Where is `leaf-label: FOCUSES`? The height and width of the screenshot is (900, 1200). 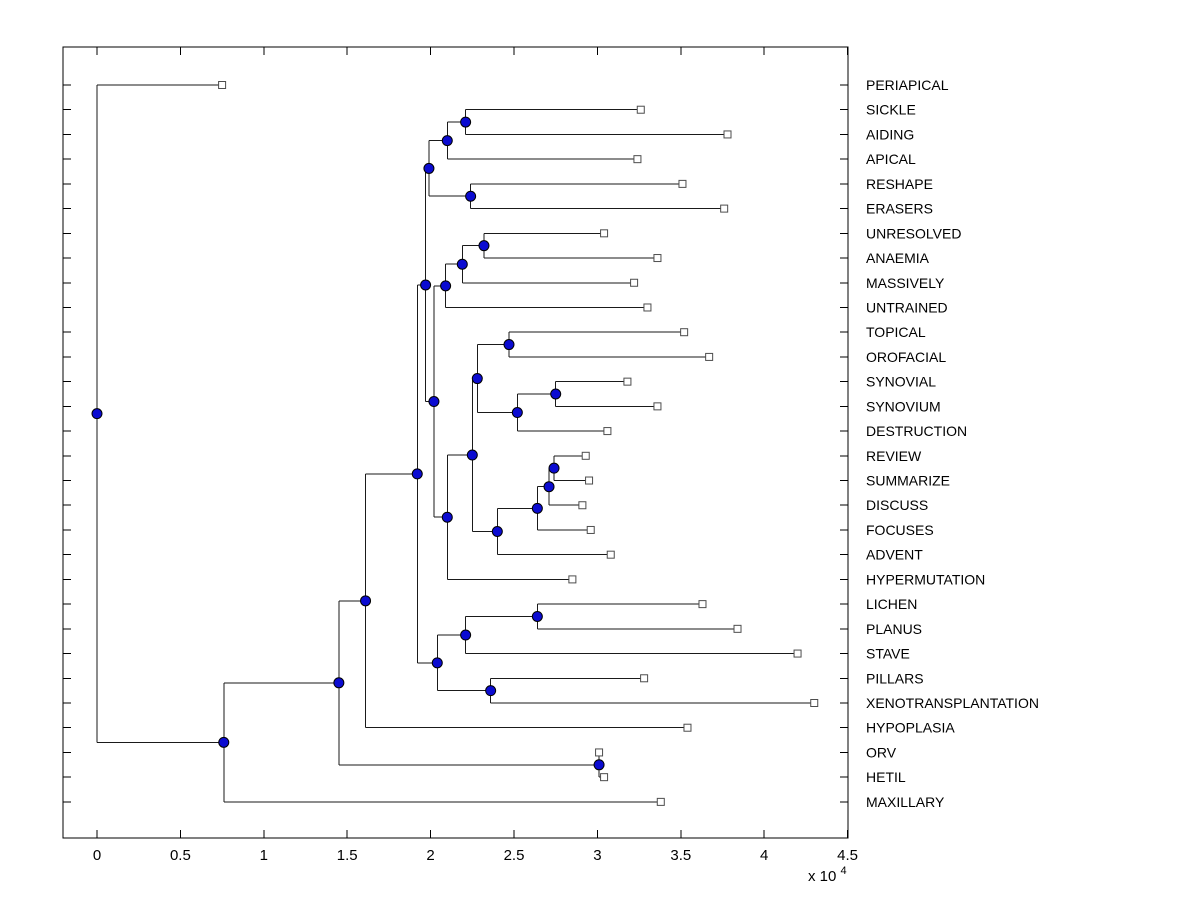 leaf-label: FOCUSES is located at coordinates (900, 530).